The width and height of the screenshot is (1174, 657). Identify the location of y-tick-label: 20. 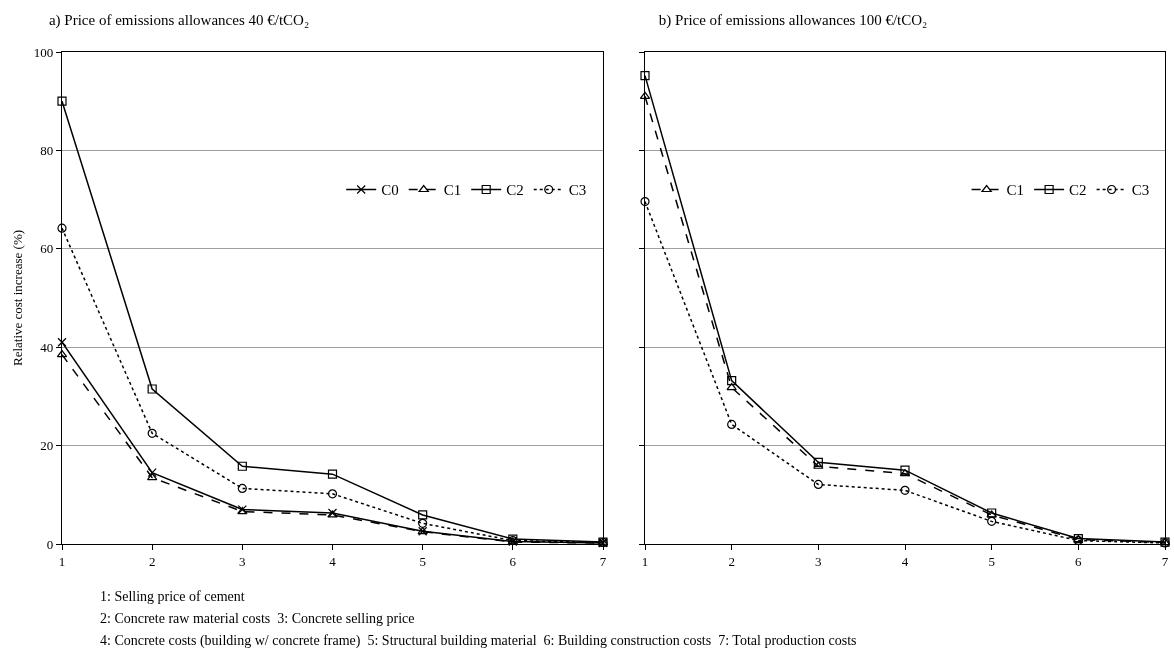
(47, 446).